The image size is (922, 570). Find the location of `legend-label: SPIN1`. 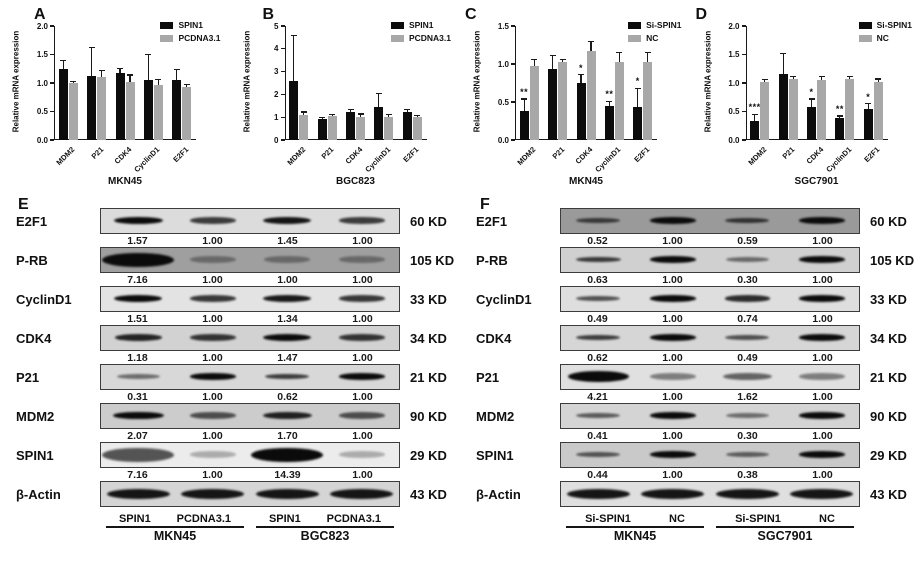

legend-label: SPIN1 is located at coordinates (191, 25).